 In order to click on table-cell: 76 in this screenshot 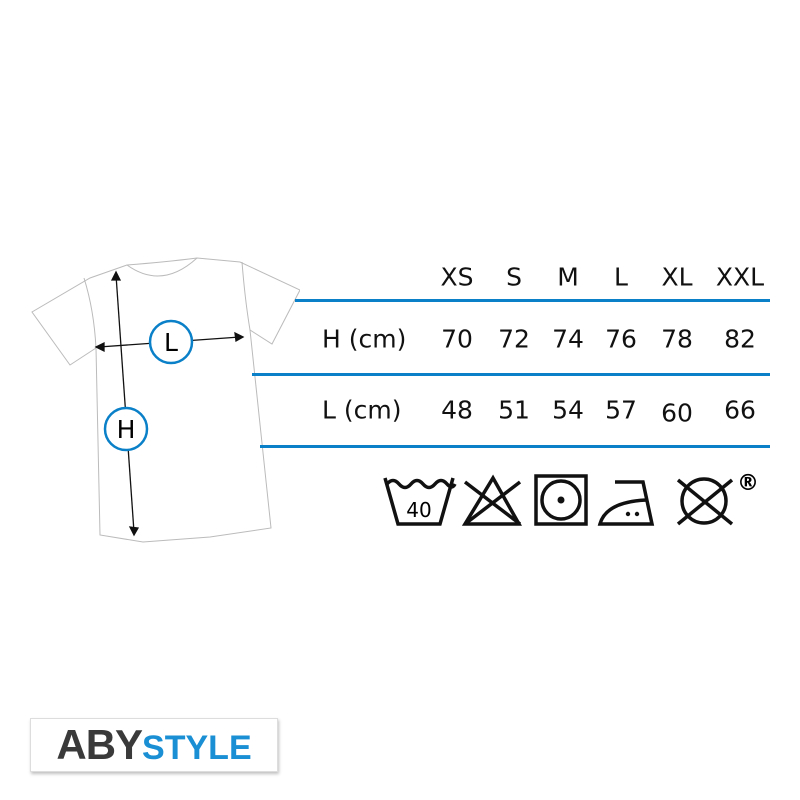, I will do `click(621, 339)`.